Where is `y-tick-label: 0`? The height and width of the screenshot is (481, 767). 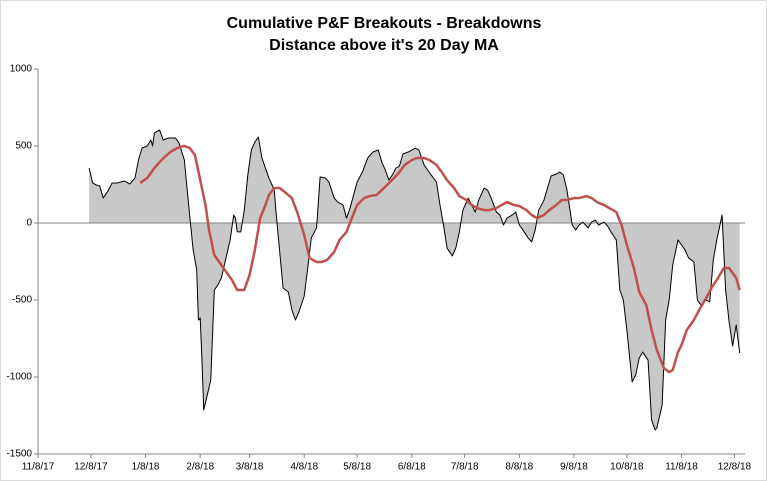 y-tick-label: 0 is located at coordinates (29, 223).